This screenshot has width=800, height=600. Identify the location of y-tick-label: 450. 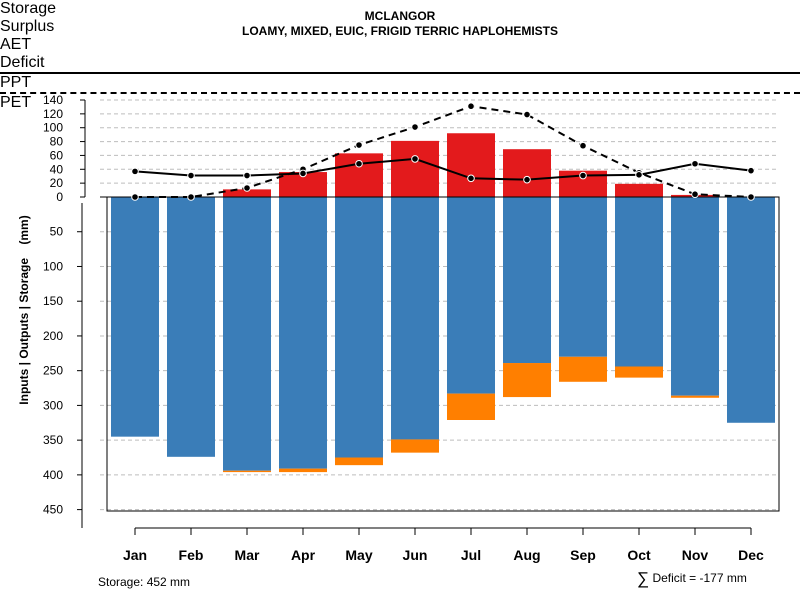
(53, 510).